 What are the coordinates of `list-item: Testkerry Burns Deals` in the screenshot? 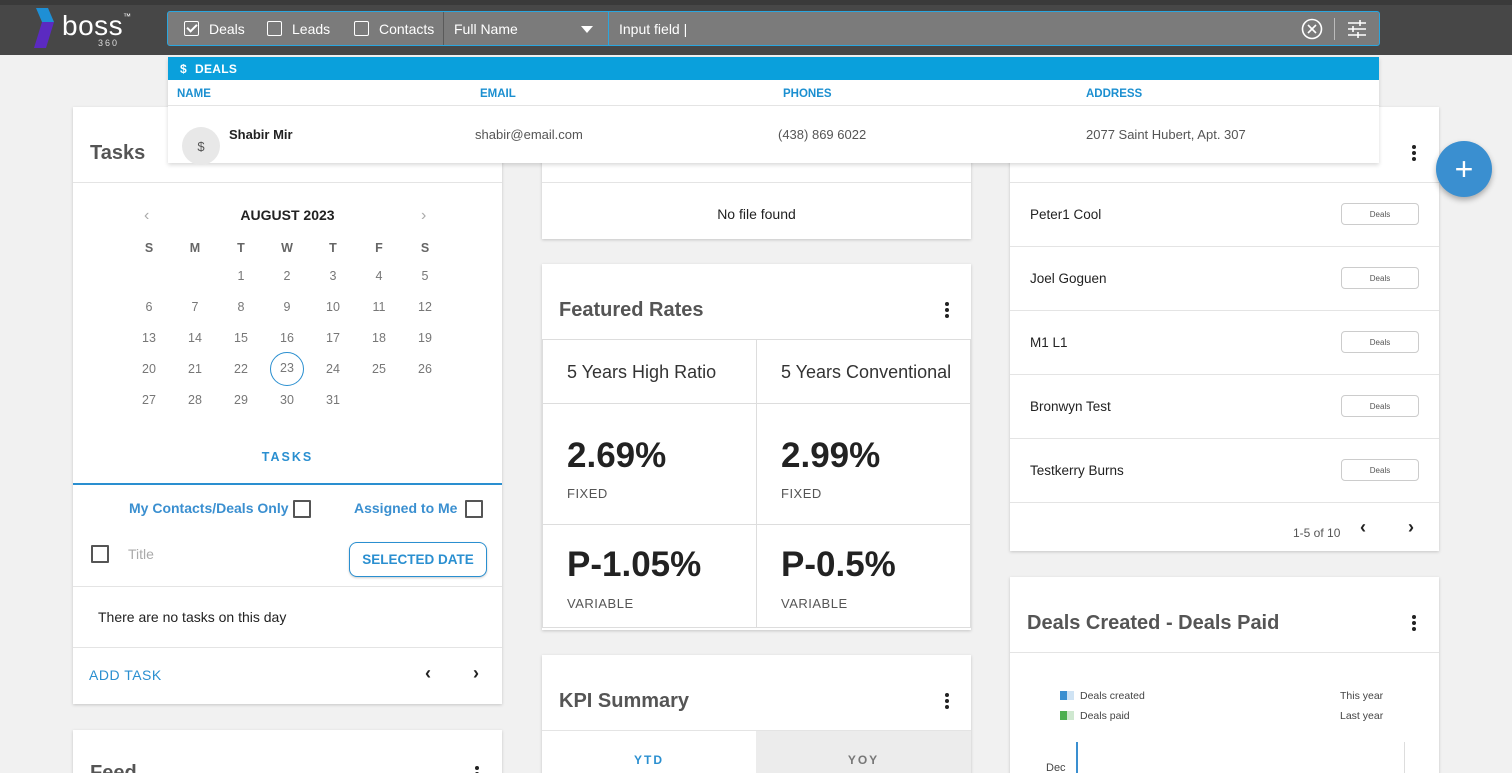 It's located at (1224, 470).